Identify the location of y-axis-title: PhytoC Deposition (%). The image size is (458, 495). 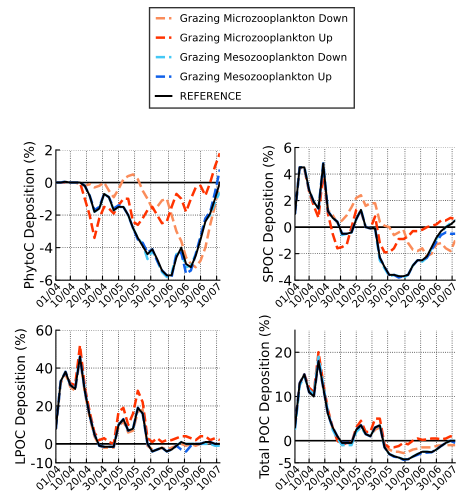
(30, 215).